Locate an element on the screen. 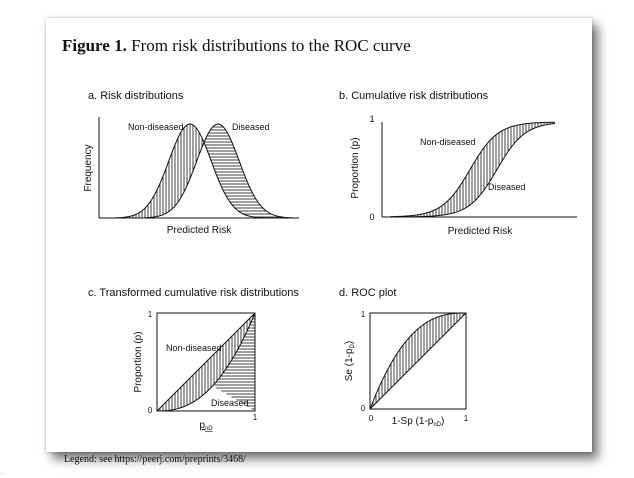  figure-caption: From risk distributions to the ROC curve is located at coordinates (268, 45).